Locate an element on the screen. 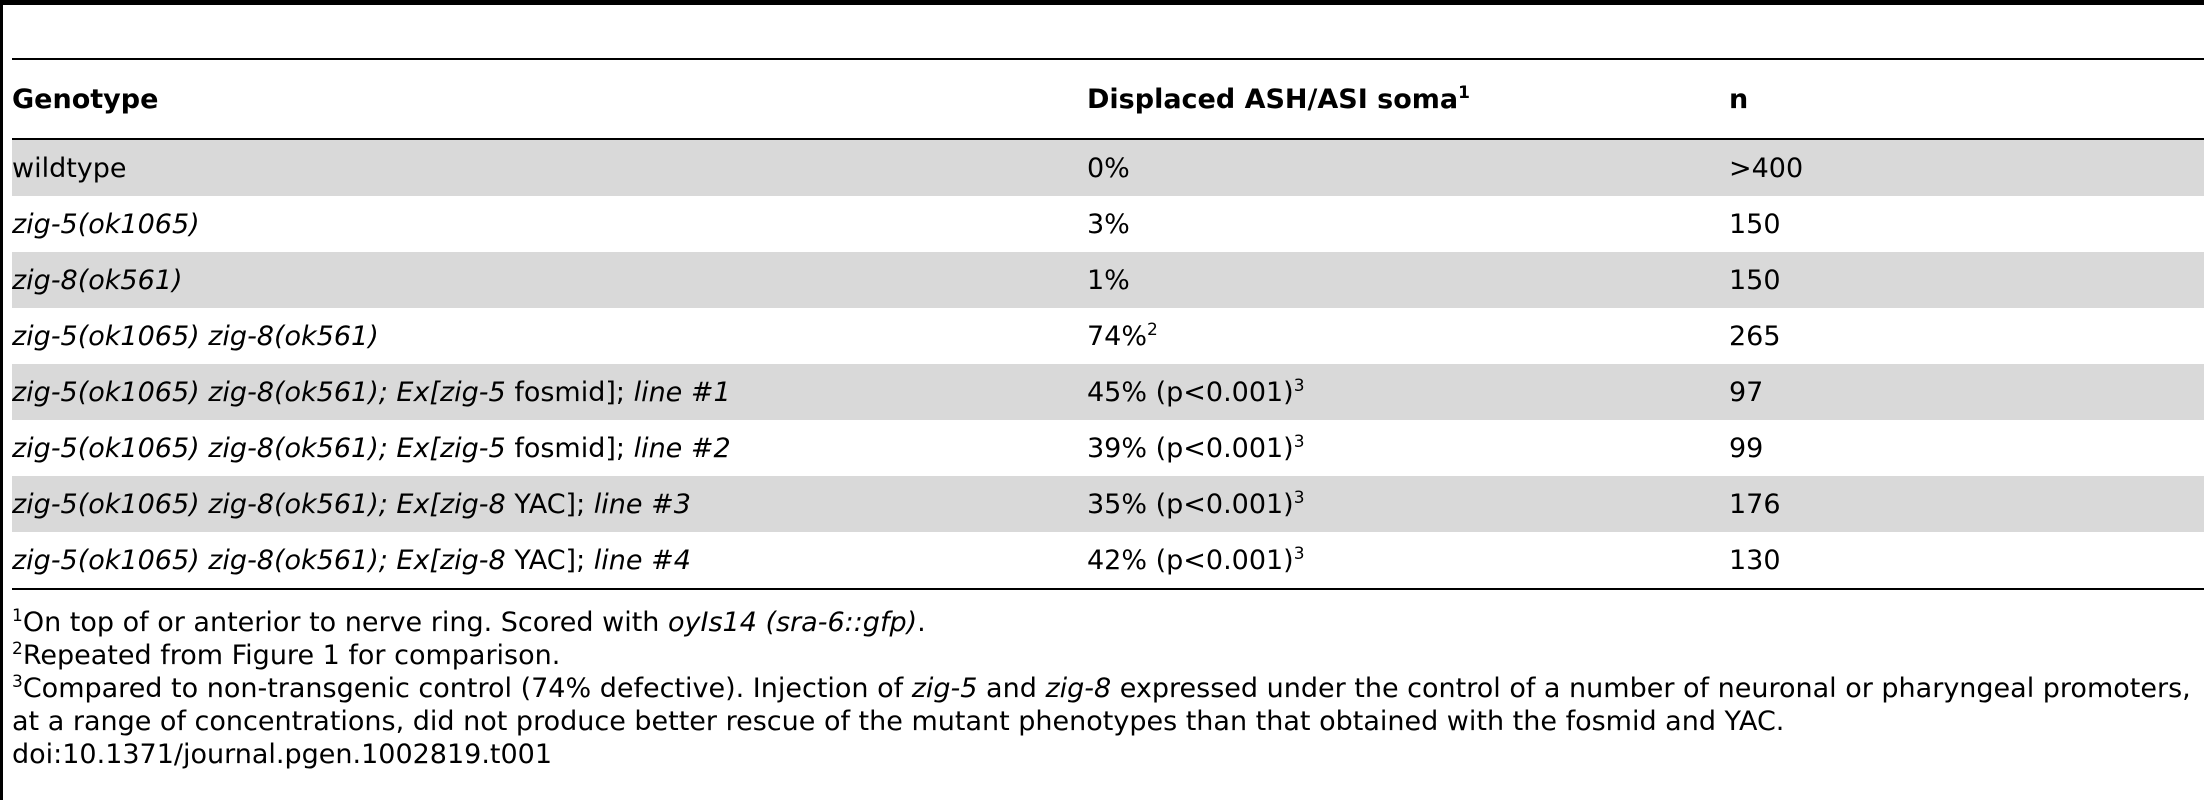  footnote-marker: 3 is located at coordinates (17, 682).